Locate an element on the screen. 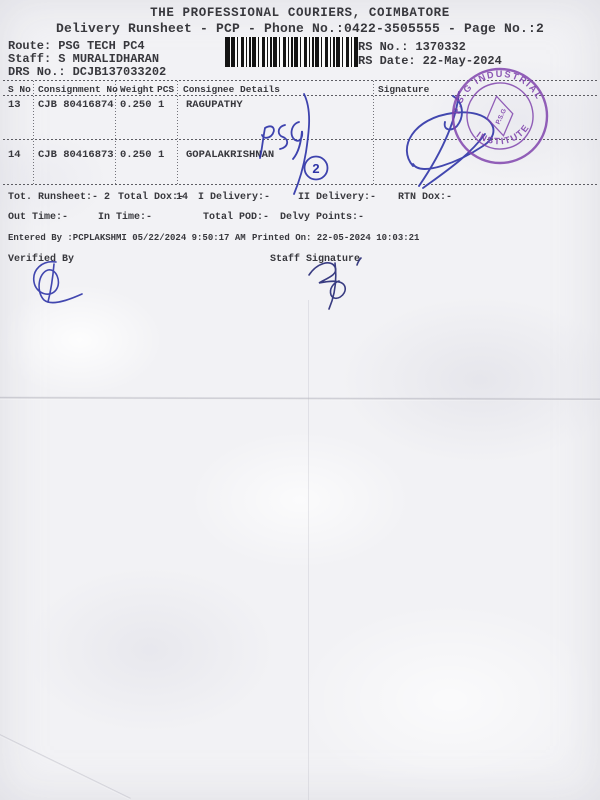  stamp-center-text: P.S.G is located at coordinates (501, 117).